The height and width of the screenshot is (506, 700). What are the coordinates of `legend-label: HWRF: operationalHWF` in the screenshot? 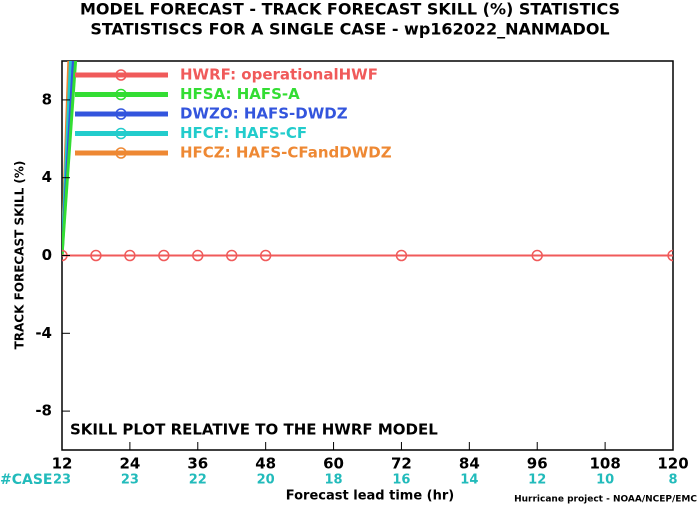 It's located at (279, 75).